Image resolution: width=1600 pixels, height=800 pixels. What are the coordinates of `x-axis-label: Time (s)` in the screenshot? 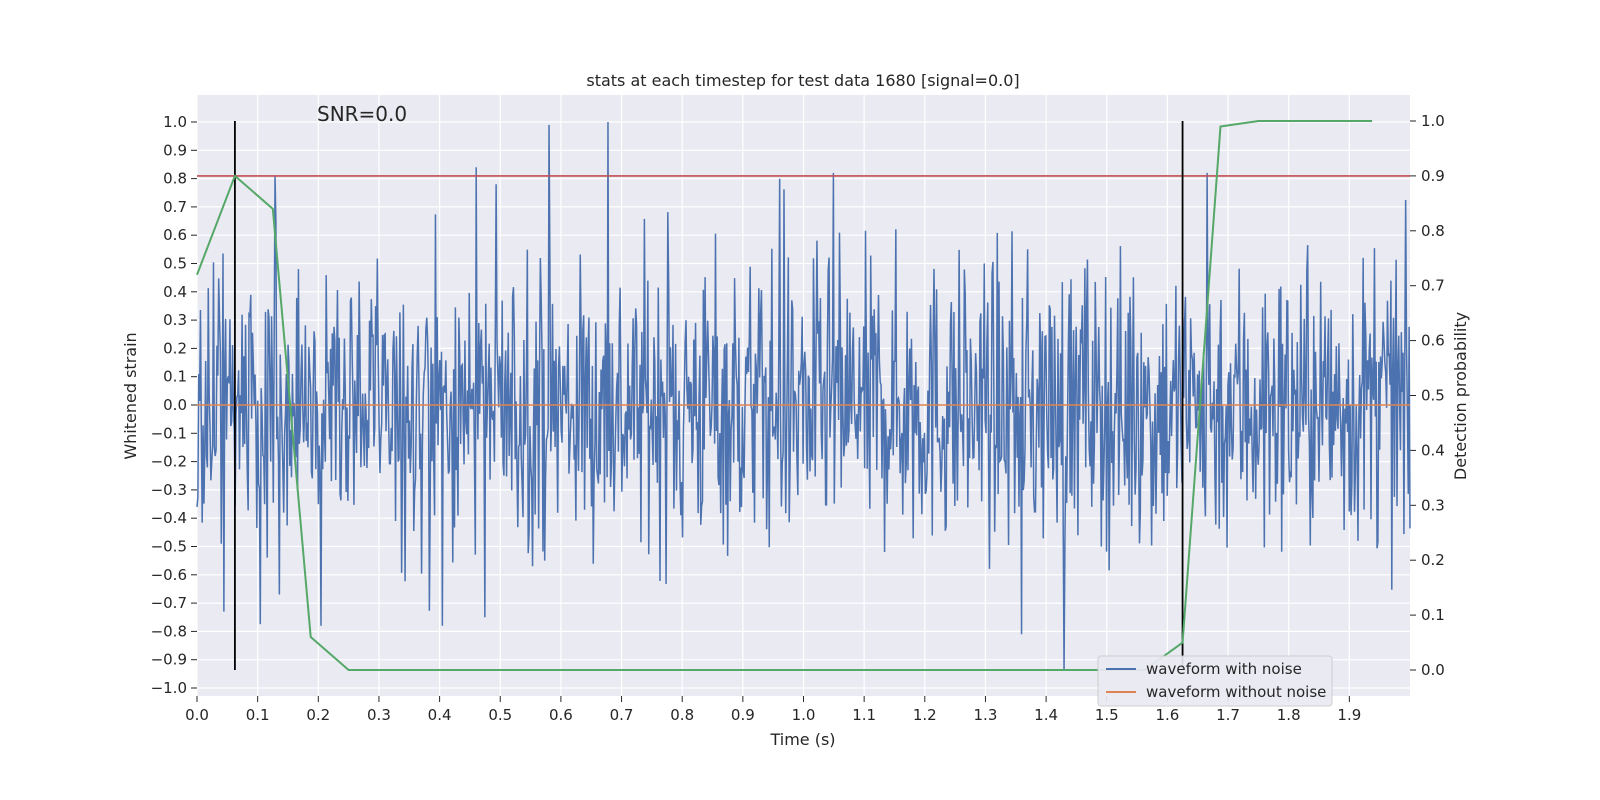 It's located at (802, 739).